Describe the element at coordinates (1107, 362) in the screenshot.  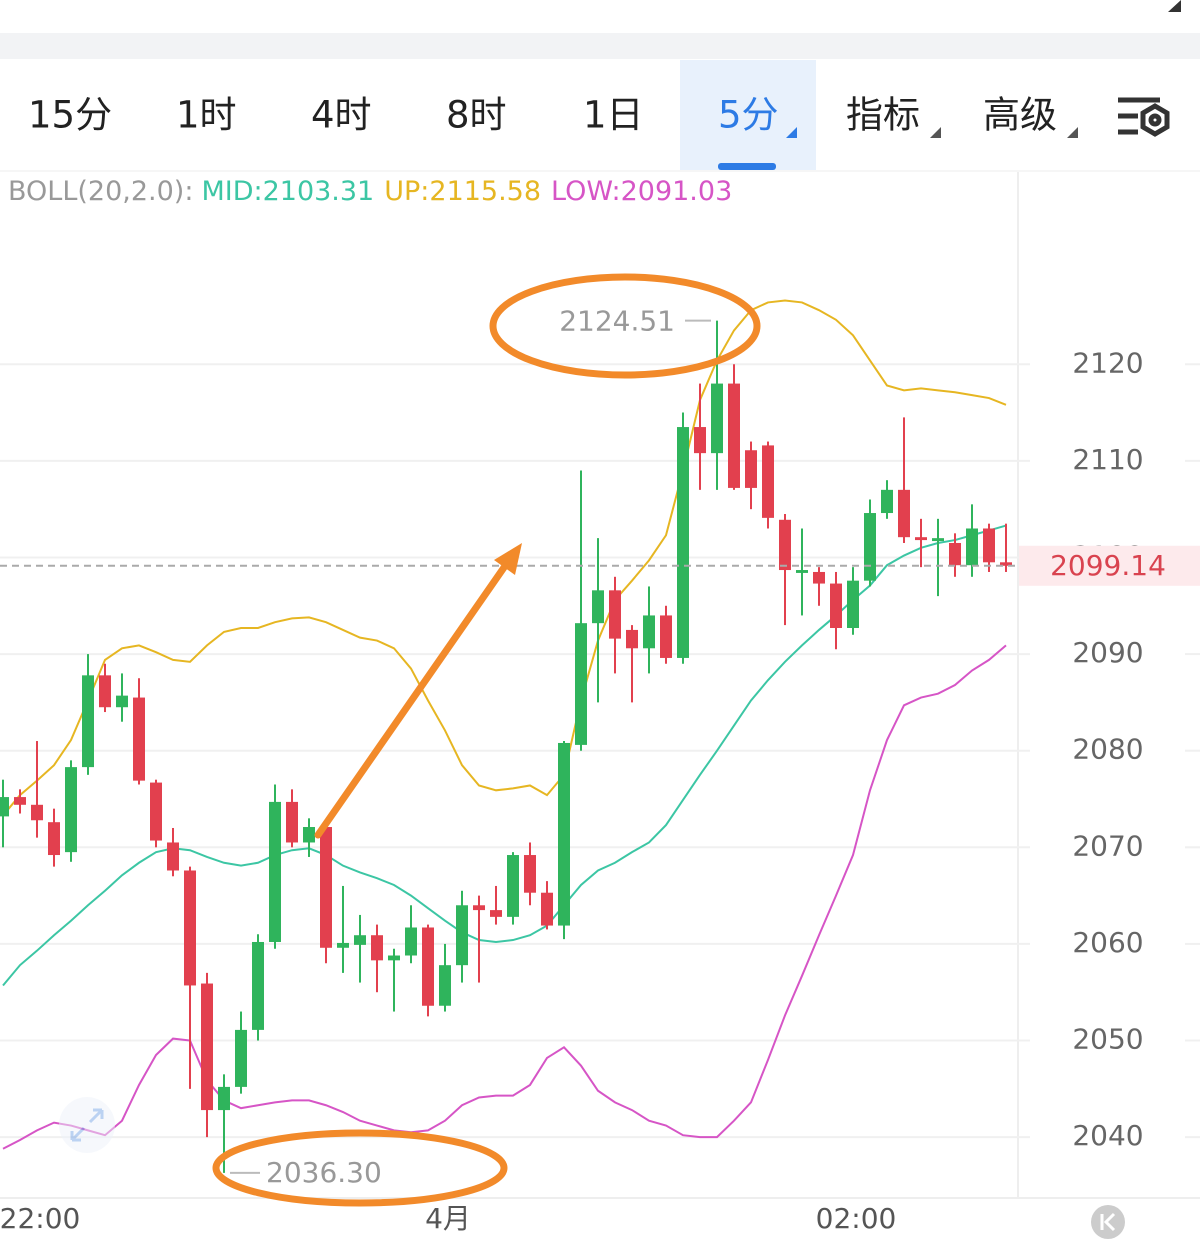
I see `y-tick-label: 2120` at that location.